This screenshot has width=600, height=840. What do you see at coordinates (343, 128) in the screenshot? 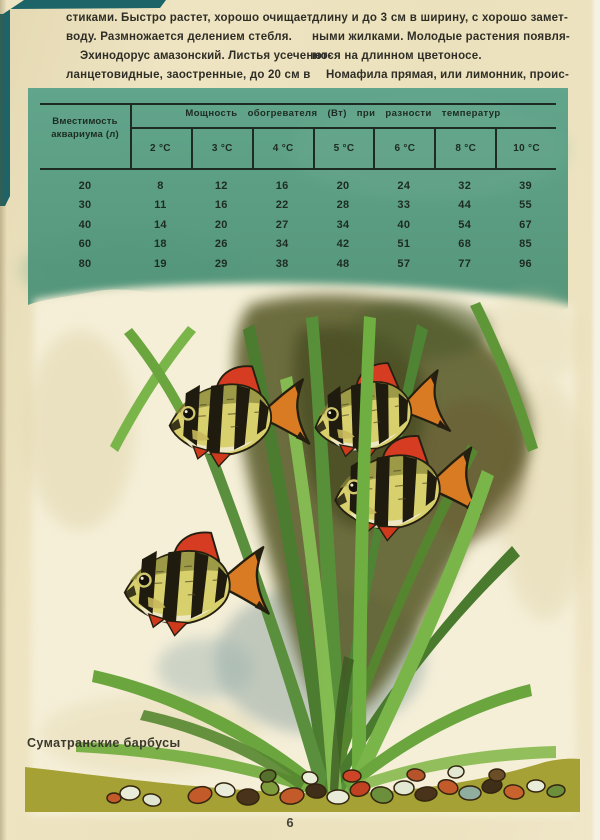
I see `table-rule-group` at bounding box center [343, 128].